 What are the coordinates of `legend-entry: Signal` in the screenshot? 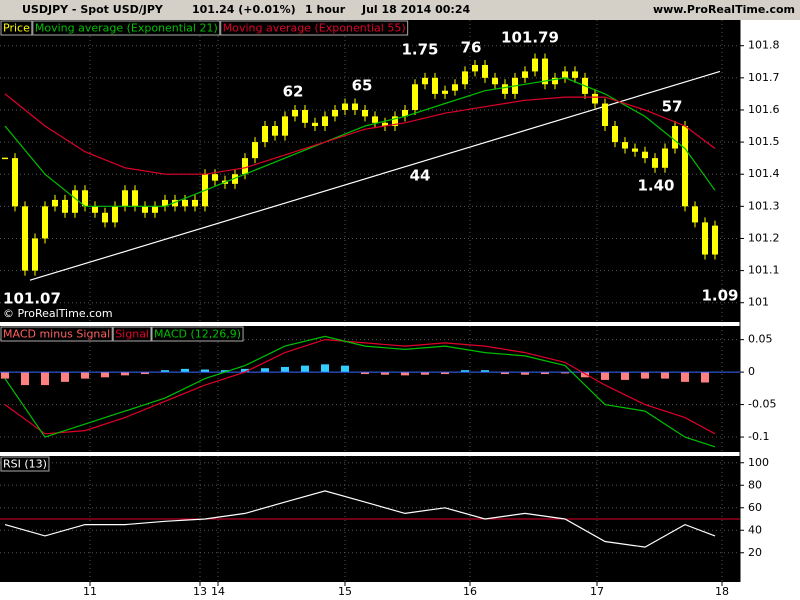 It's located at (132, 334).